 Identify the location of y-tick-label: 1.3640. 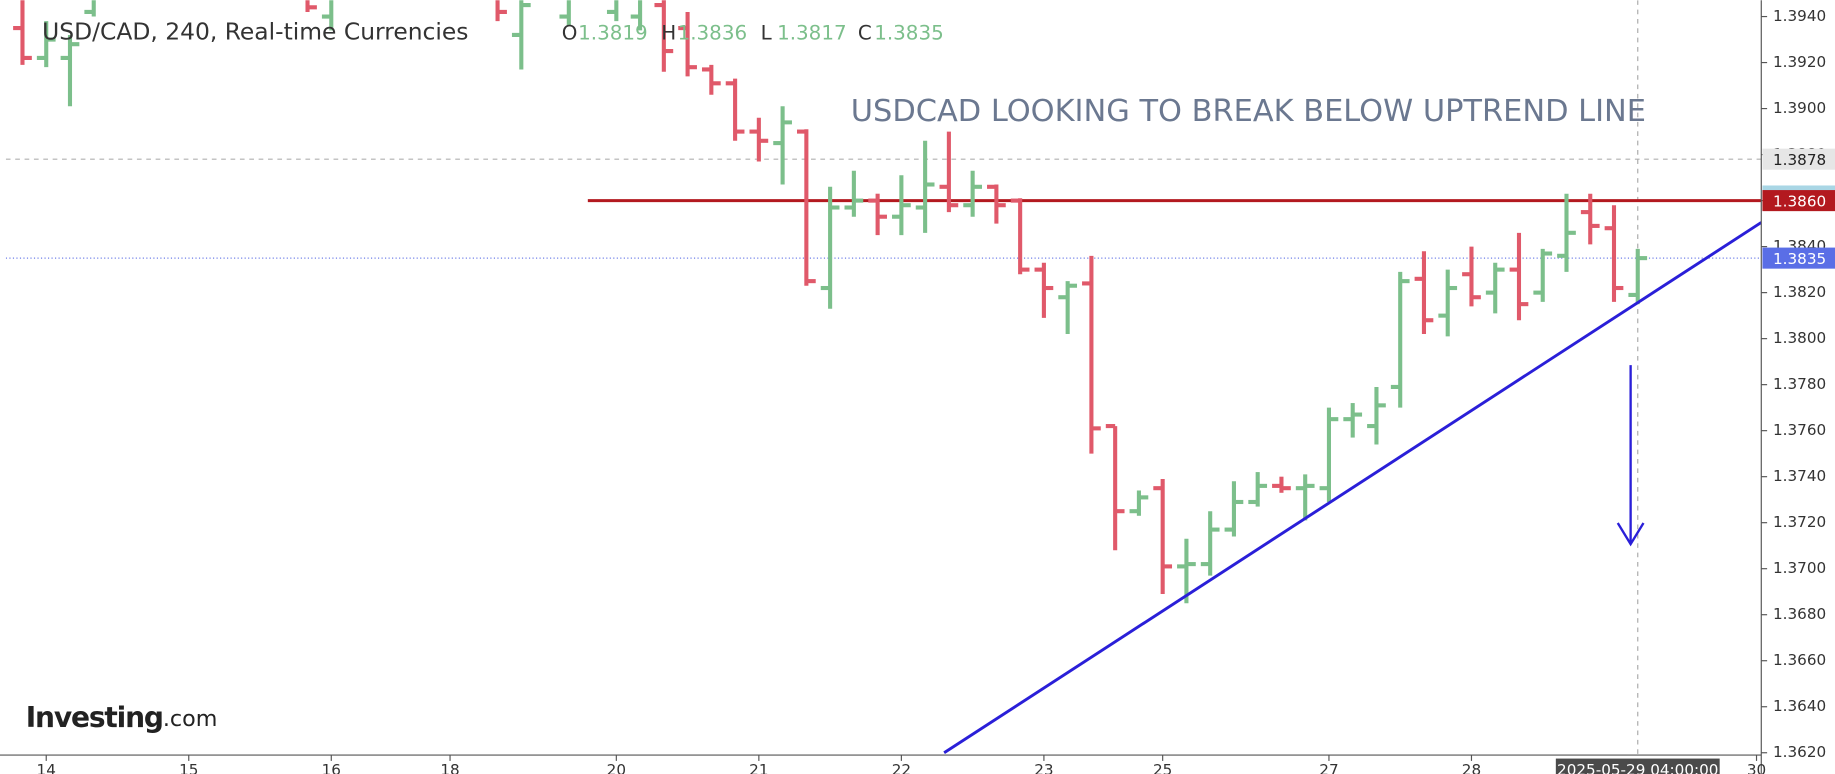
(1799, 706).